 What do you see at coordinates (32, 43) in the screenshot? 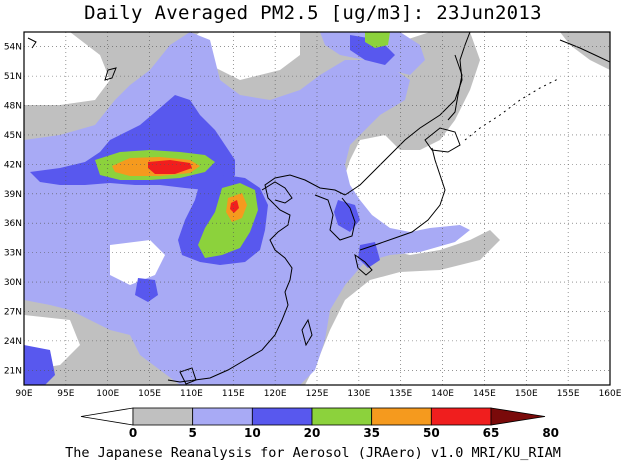
I see `mongolia-lake` at bounding box center [32, 43].